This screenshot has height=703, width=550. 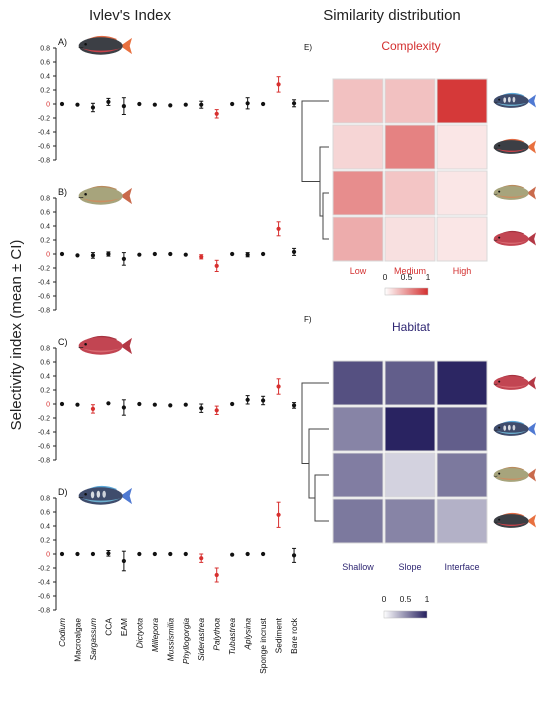 I want to click on heatmap-title: Complexity, so click(x=410, y=46).